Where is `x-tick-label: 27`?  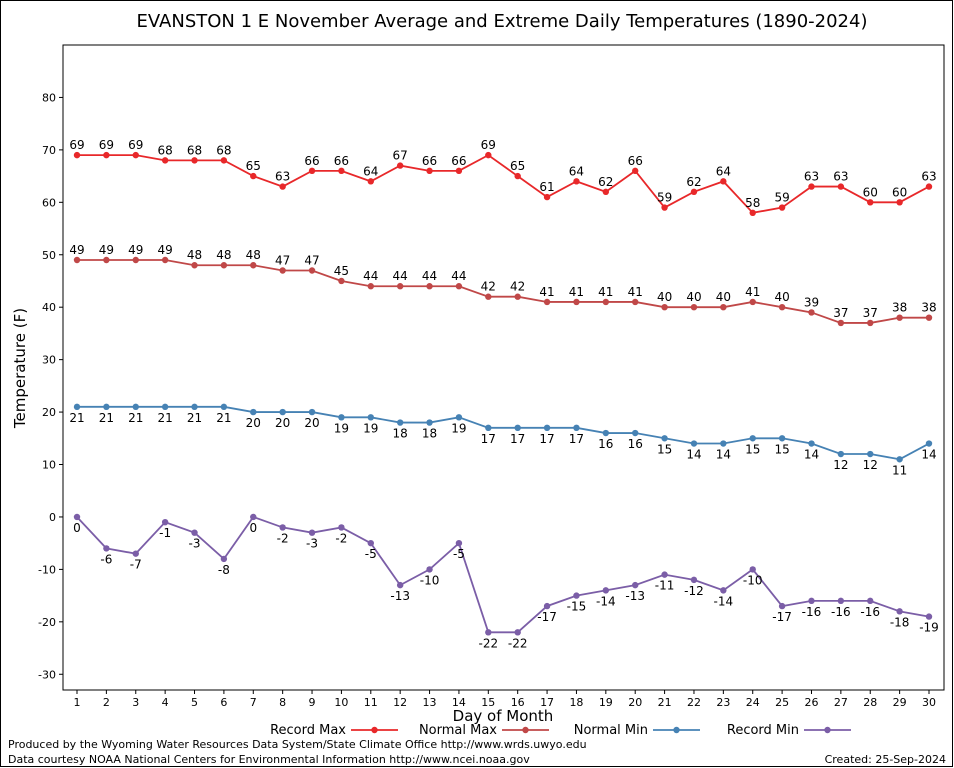
x-tick-label: 27 is located at coordinates (841, 702).